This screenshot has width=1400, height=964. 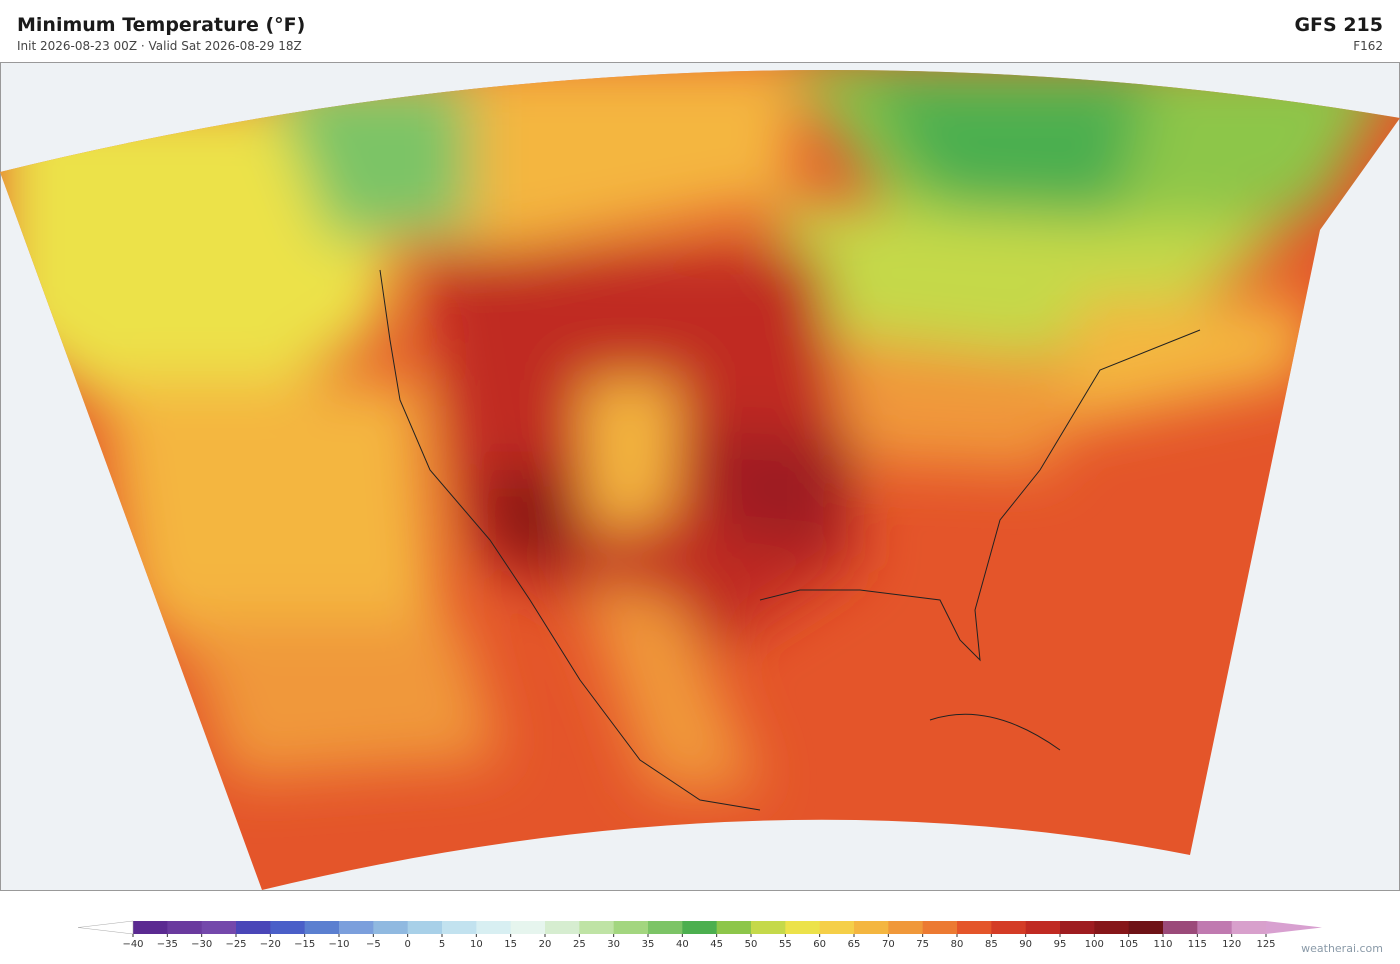 I want to click on colorbar-tick-label: −30, so click(x=201, y=944).